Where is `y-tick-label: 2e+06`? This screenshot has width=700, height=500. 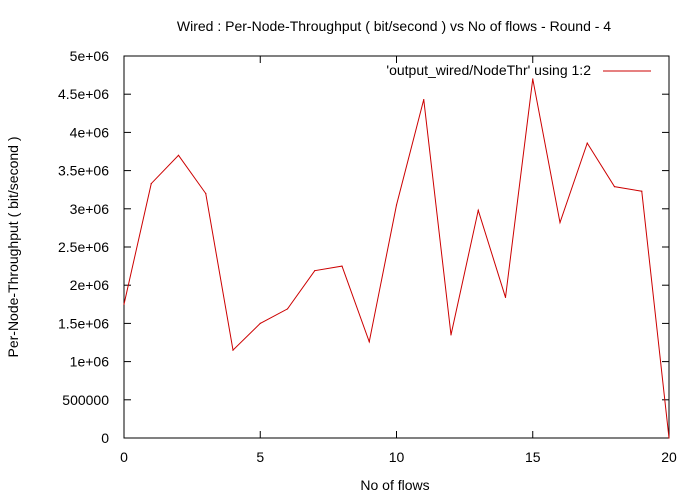 y-tick-label: 2e+06 is located at coordinates (90, 285).